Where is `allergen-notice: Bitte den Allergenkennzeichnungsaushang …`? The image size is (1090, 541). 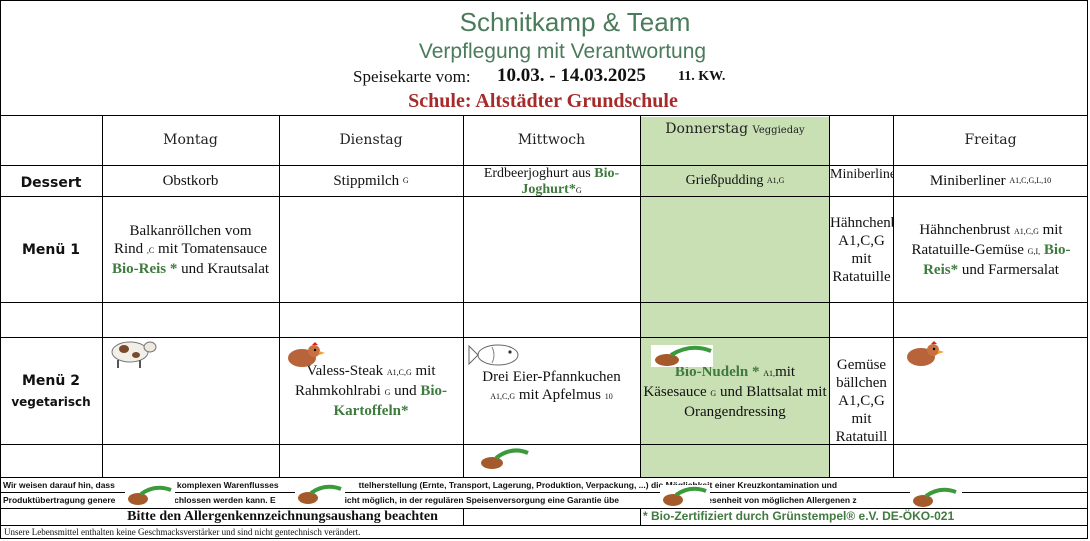 allergen-notice: Bitte den Allergenkennzeichnungsaushang … is located at coordinates (282, 516).